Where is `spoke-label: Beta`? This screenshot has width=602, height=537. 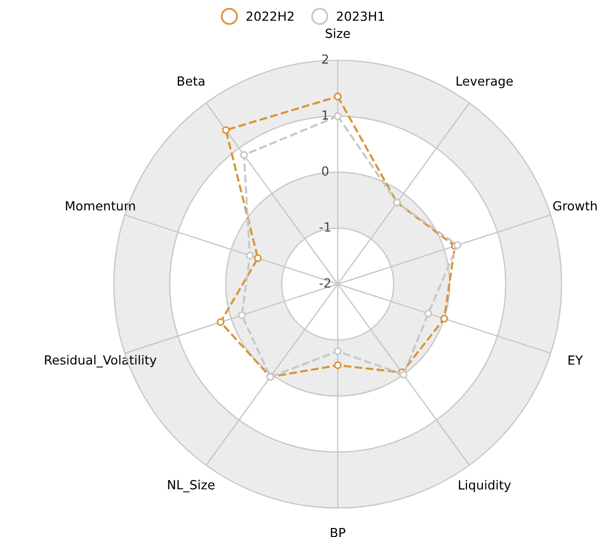 spoke-label: Beta is located at coordinates (191, 81).